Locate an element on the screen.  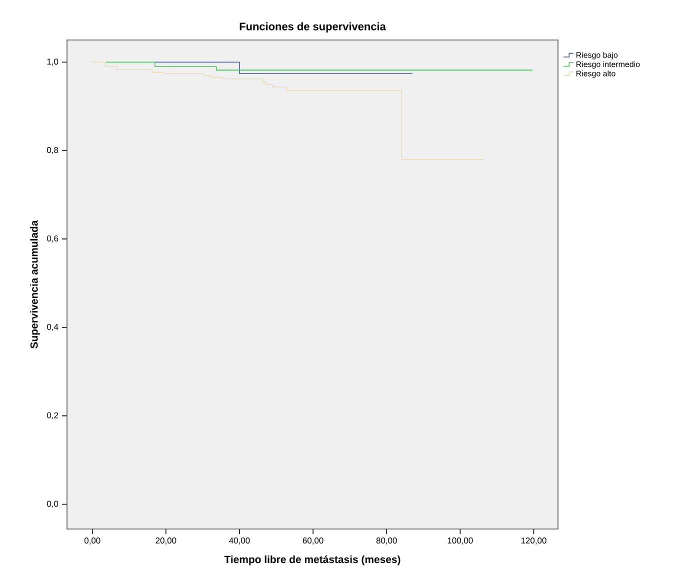
y-axis-title: Supervivencia acumulada is located at coordinates (35, 284).